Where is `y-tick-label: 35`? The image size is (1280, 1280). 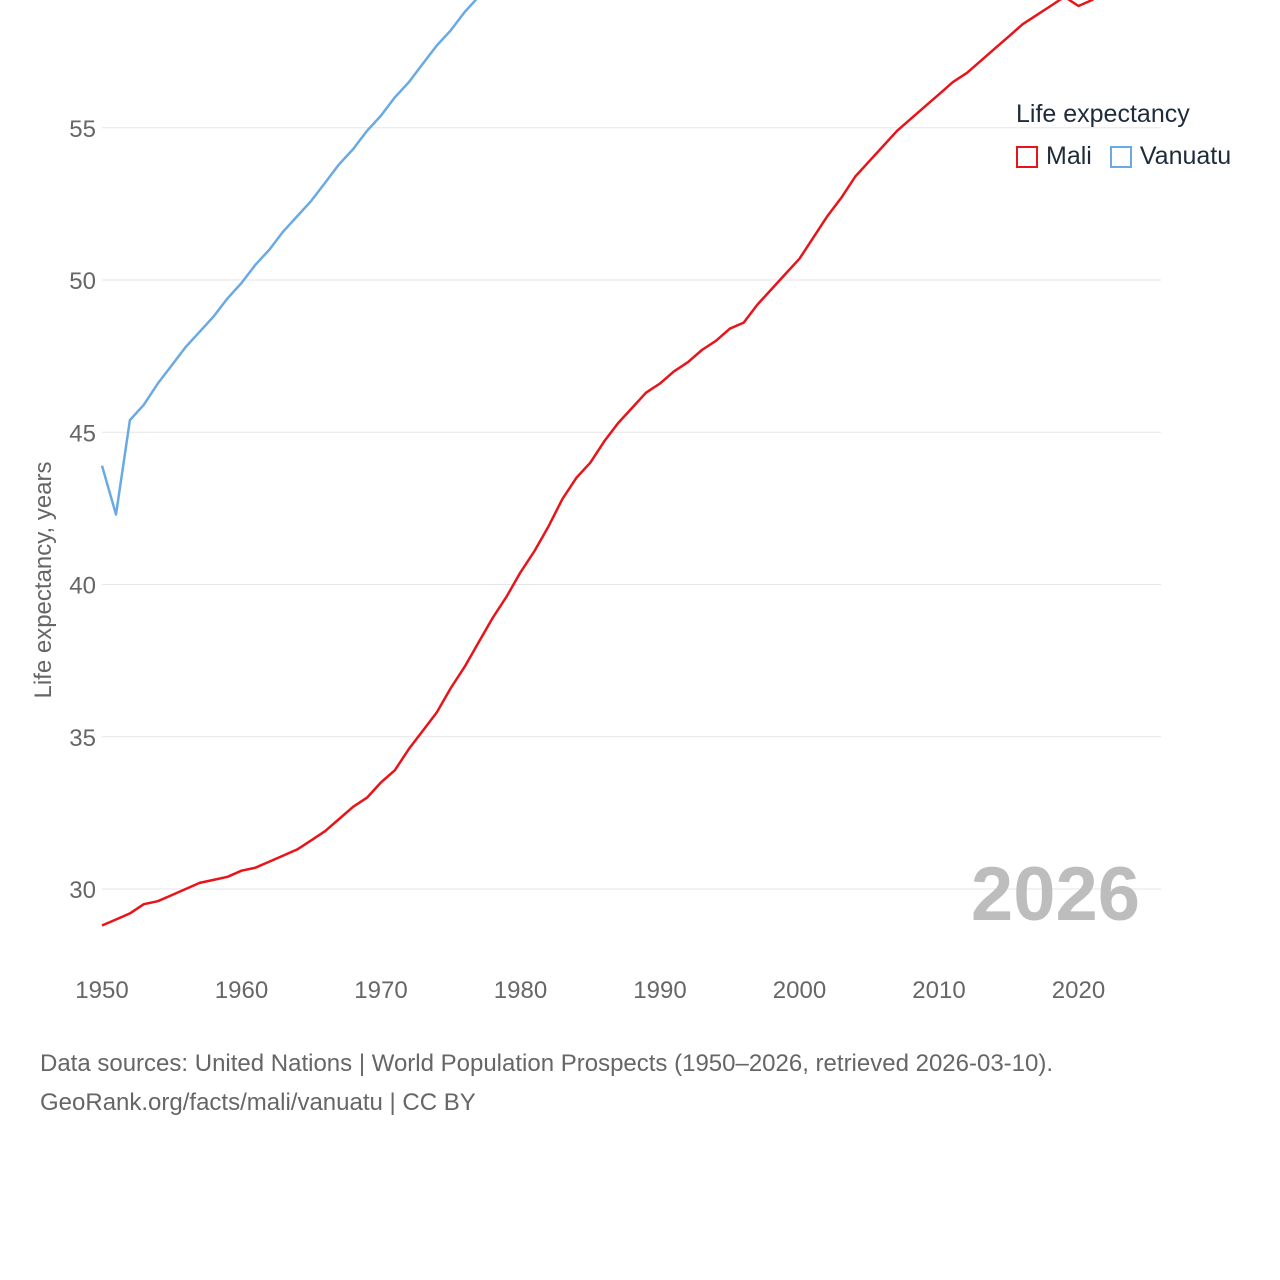 y-tick-label: 35 is located at coordinates (82, 738).